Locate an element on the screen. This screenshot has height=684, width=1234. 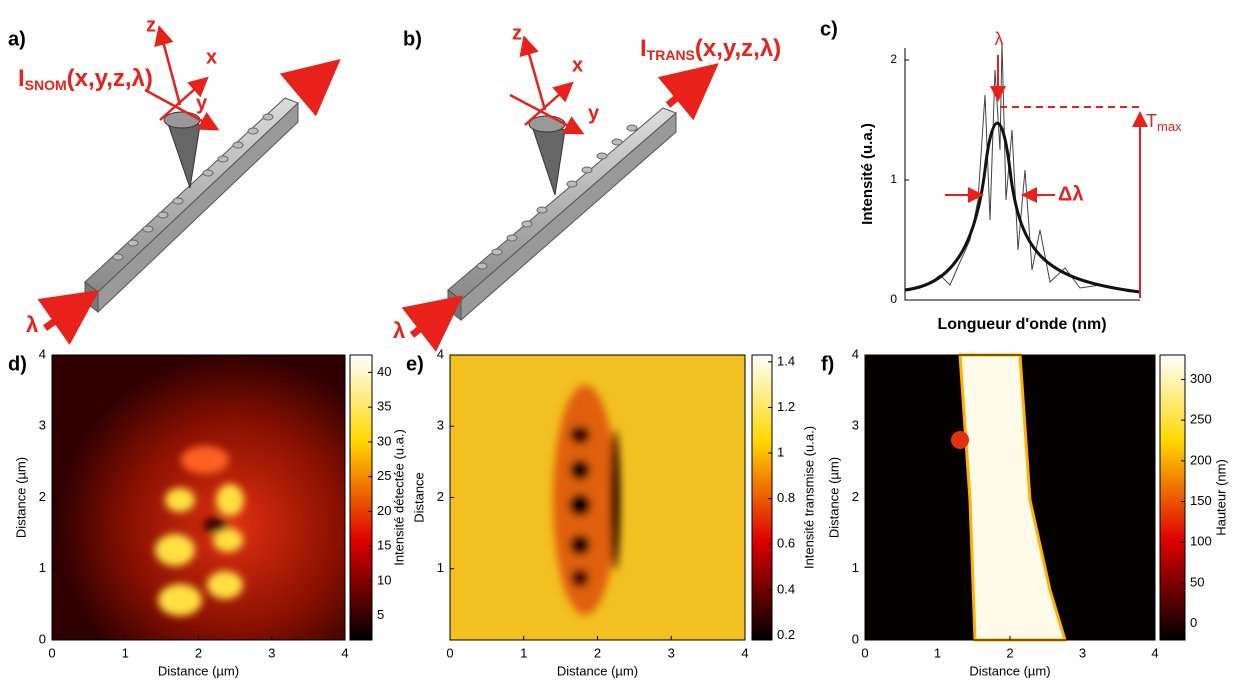
peak-label: λ is located at coordinates (999, 39).